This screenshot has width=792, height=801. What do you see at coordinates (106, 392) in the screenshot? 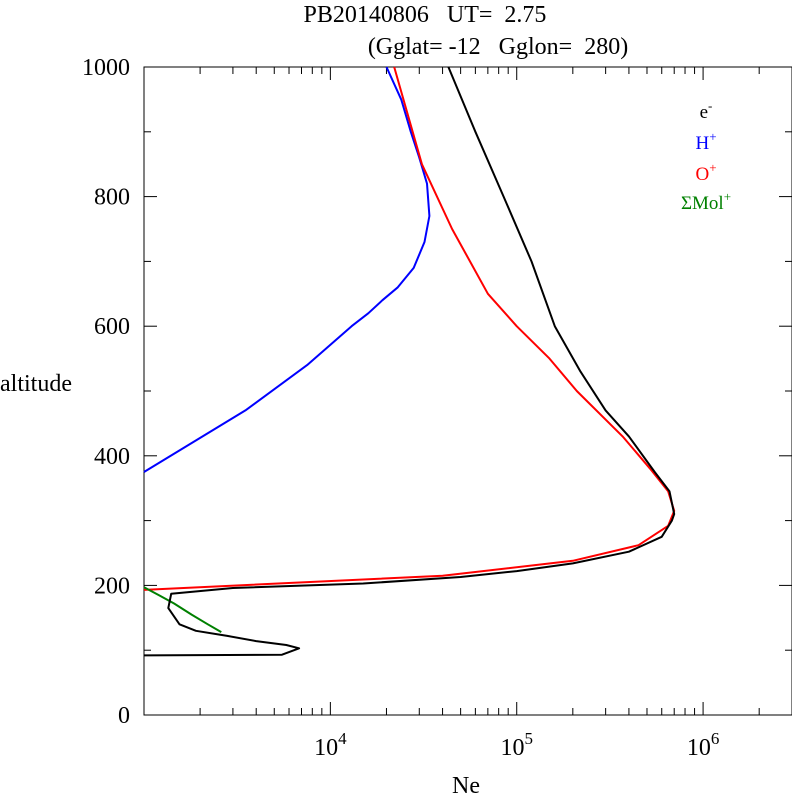
I see `y-tick-labels: 0 200 400 600 800 1000` at bounding box center [106, 392].